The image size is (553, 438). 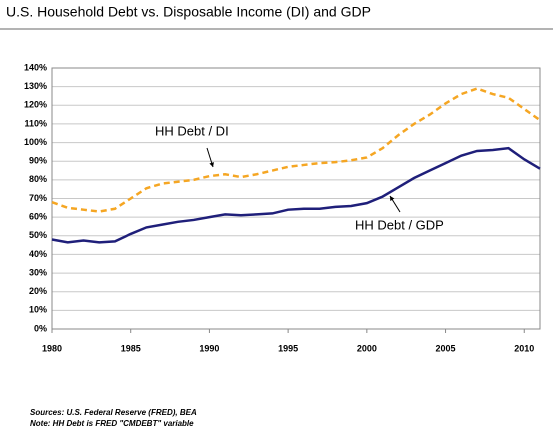 What do you see at coordinates (38, 254) in the screenshot?
I see `y-tick-label: 40%` at bounding box center [38, 254].